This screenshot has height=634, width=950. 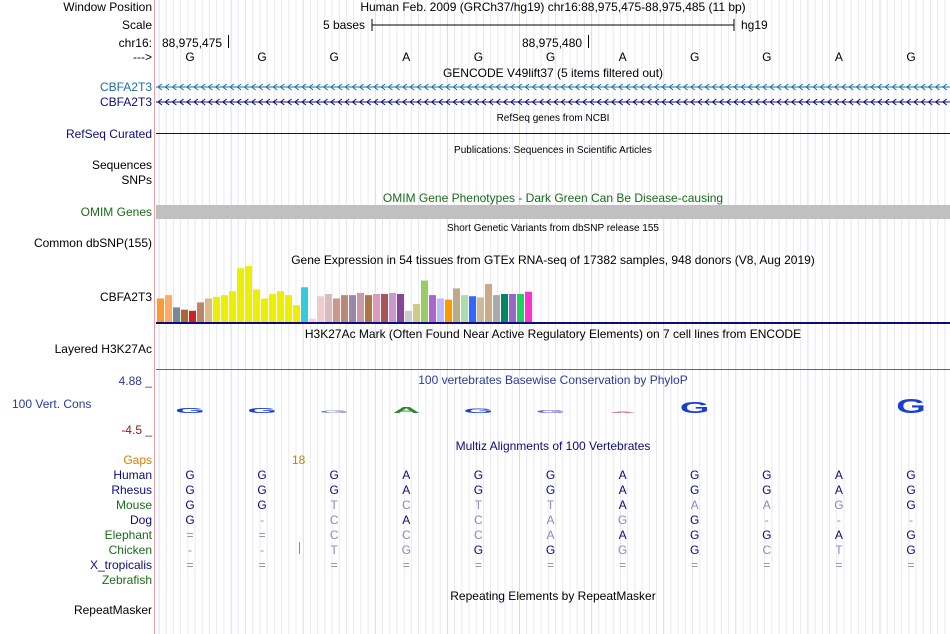 What do you see at coordinates (130, 550) in the screenshot?
I see `species-label: Chicken` at bounding box center [130, 550].